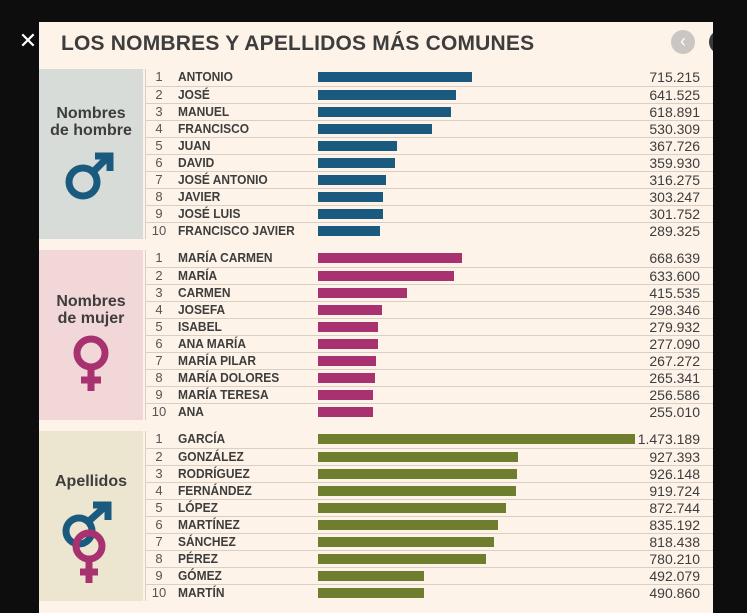 The height and width of the screenshot is (613, 747). I want to click on name-label: MARÍA PILAR, so click(217, 360).